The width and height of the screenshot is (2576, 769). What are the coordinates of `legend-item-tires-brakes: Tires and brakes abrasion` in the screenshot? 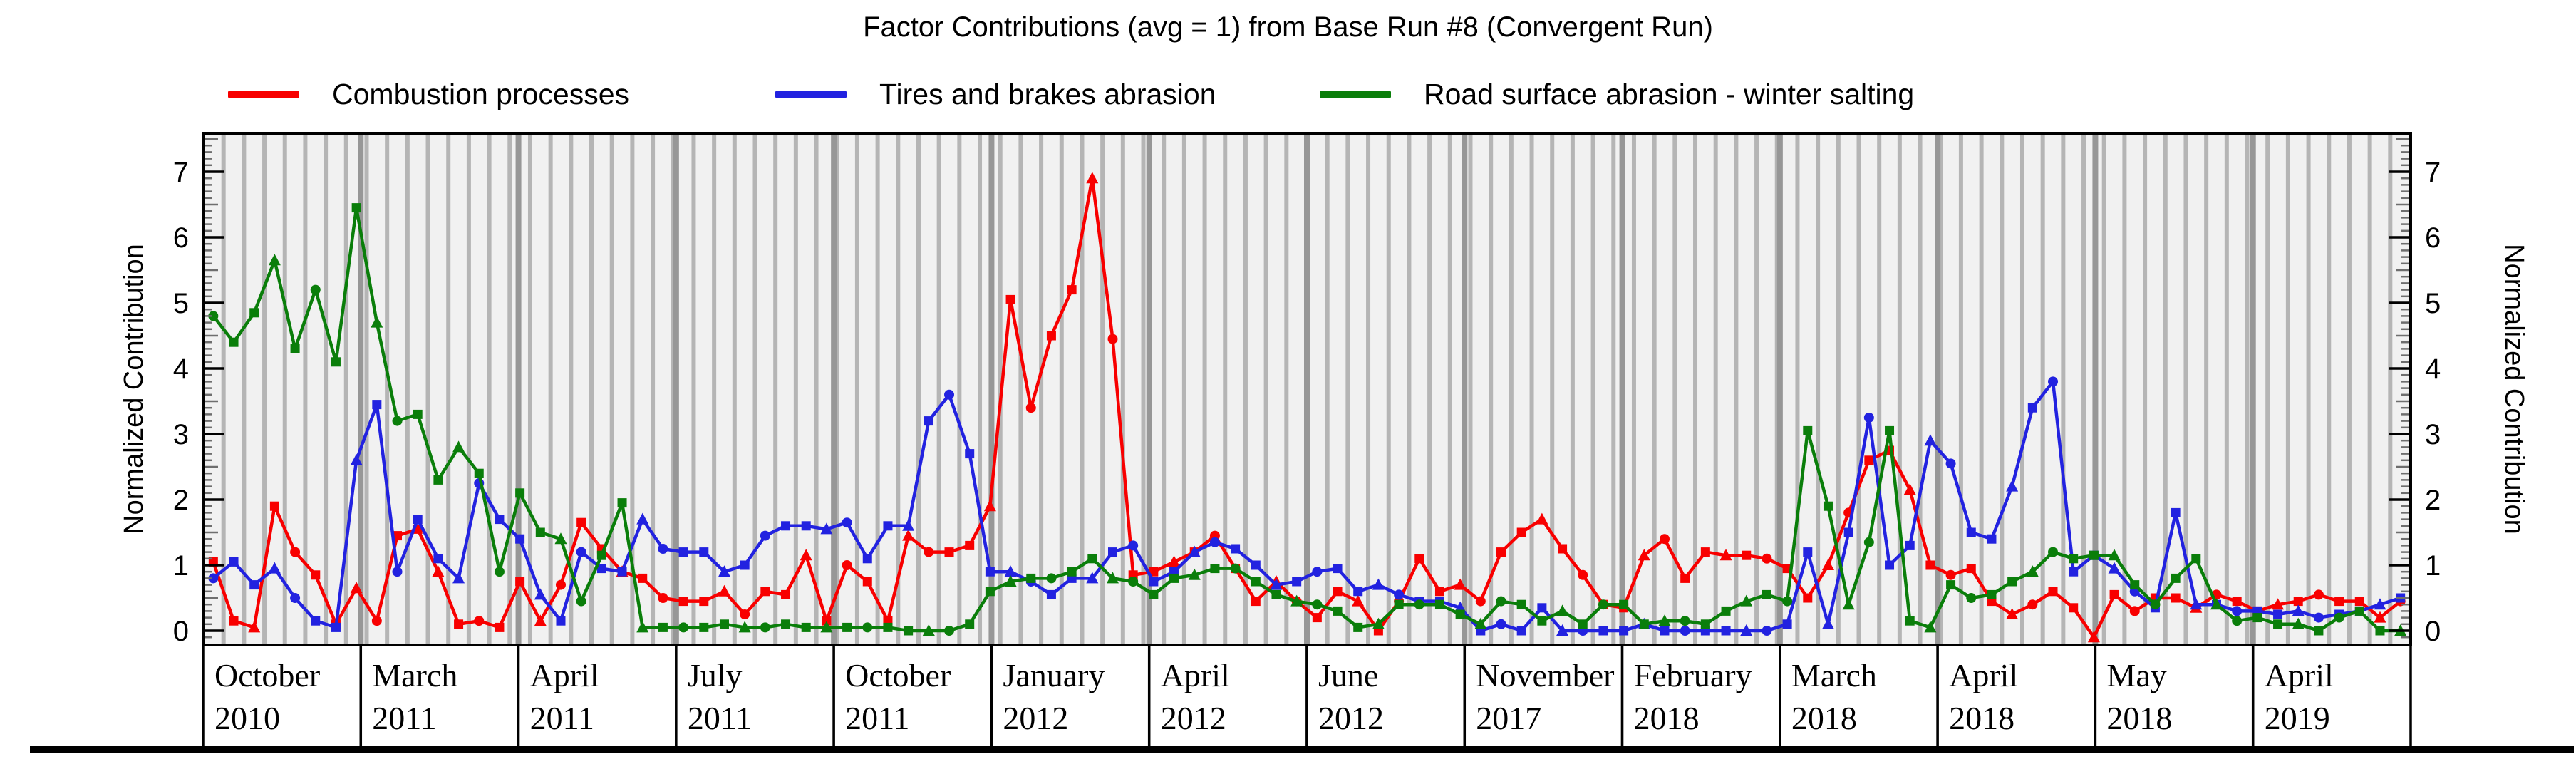 It's located at (995, 94).